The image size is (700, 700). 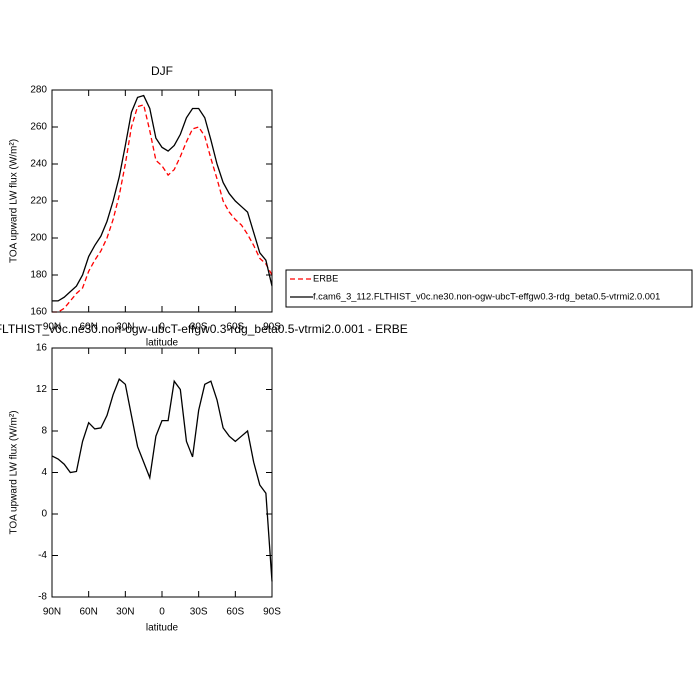 What do you see at coordinates (38, 201) in the screenshot?
I see `y-tick-label: 220` at bounding box center [38, 201].